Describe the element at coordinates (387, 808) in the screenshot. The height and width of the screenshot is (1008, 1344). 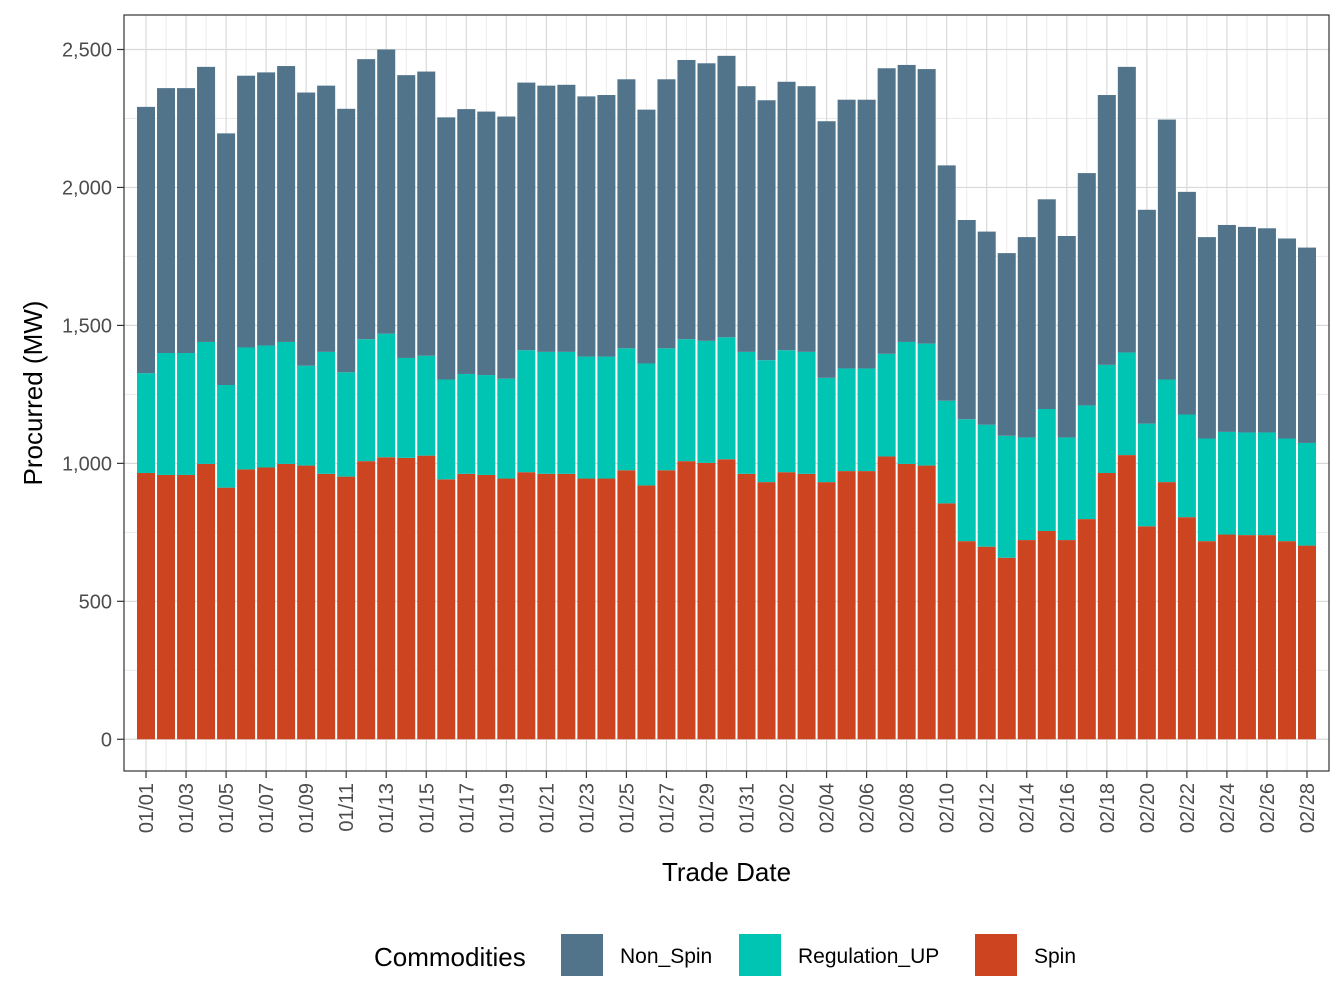
I see `x-tick-label: 01/13` at that location.